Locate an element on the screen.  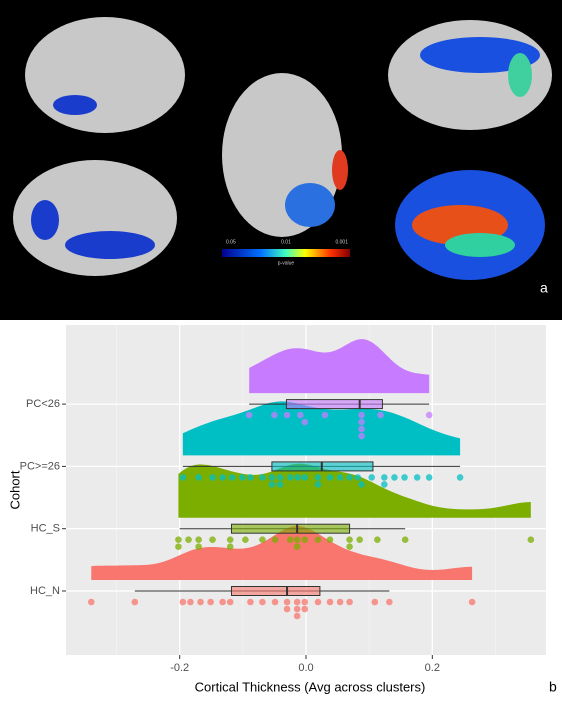
y-tick-label: PC>=26 is located at coordinates (40, 466).